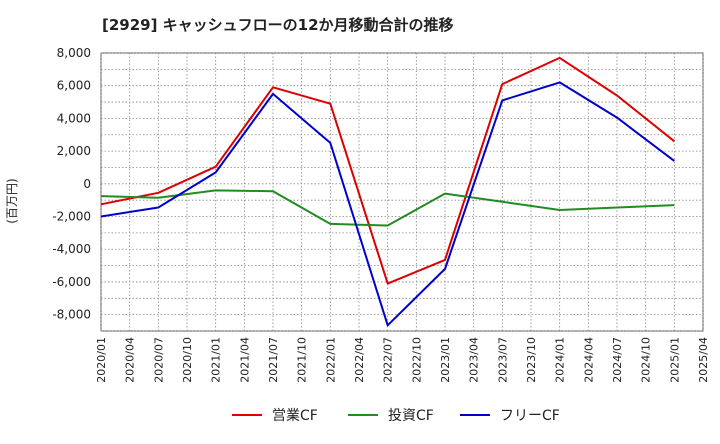 Image resolution: width=720 pixels, height=444 pixels. I want to click on x-tick-label: 2020/04, so click(130, 360).